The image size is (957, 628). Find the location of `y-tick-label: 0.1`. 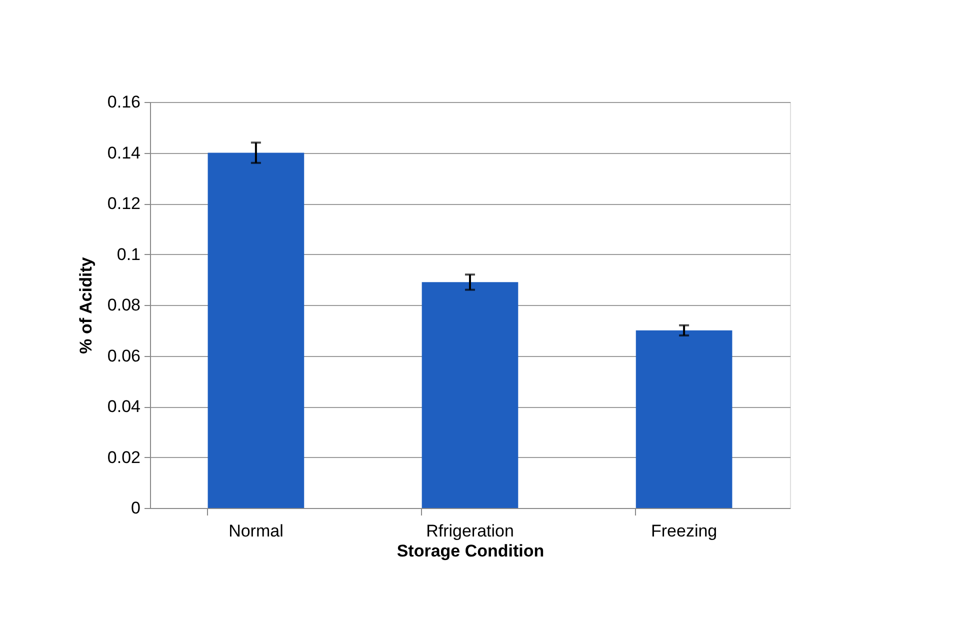

y-tick-label: 0.1 is located at coordinates (128, 254).